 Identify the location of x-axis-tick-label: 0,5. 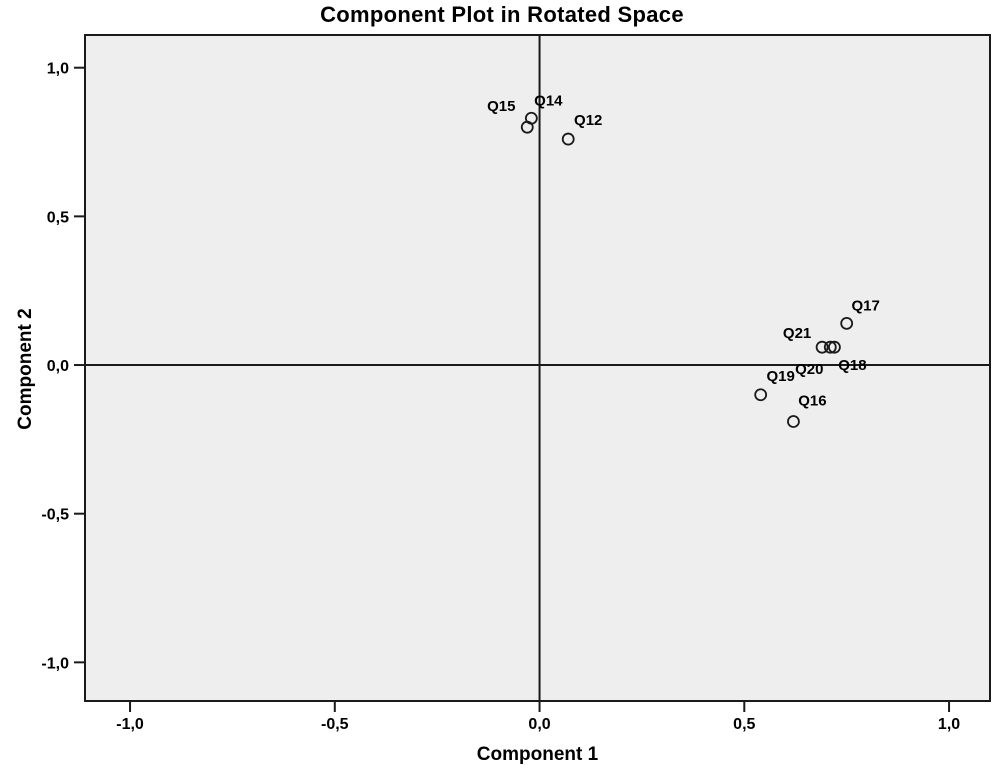
(744, 724).